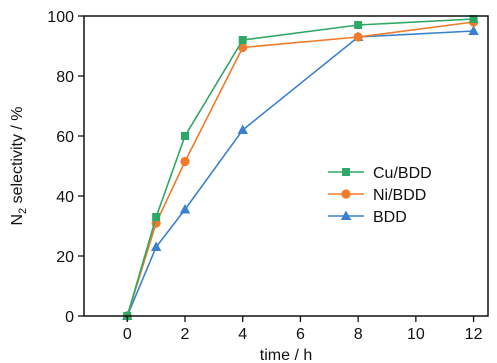  Describe the element at coordinates (127, 334) in the screenshot. I see `x-tick-label-0: 0` at that location.